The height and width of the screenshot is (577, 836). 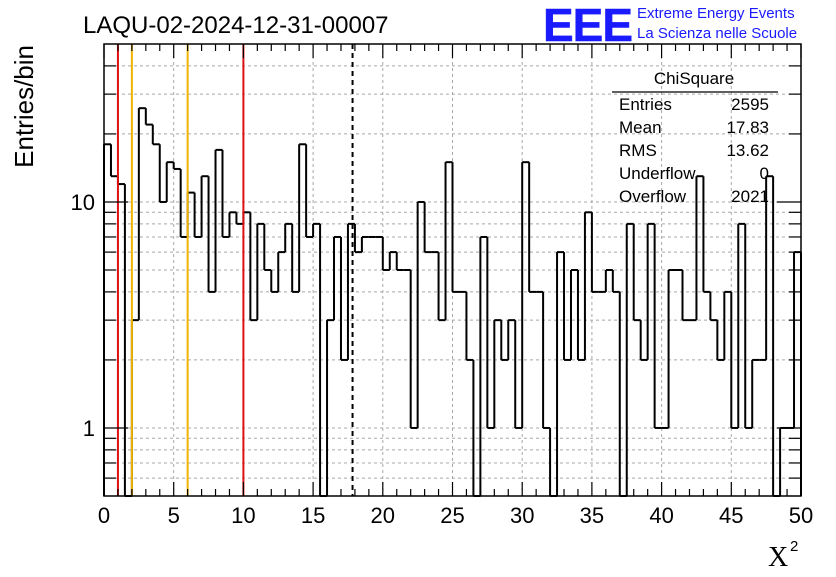 I want to click on x-tick-label: 20, so click(x=383, y=515).